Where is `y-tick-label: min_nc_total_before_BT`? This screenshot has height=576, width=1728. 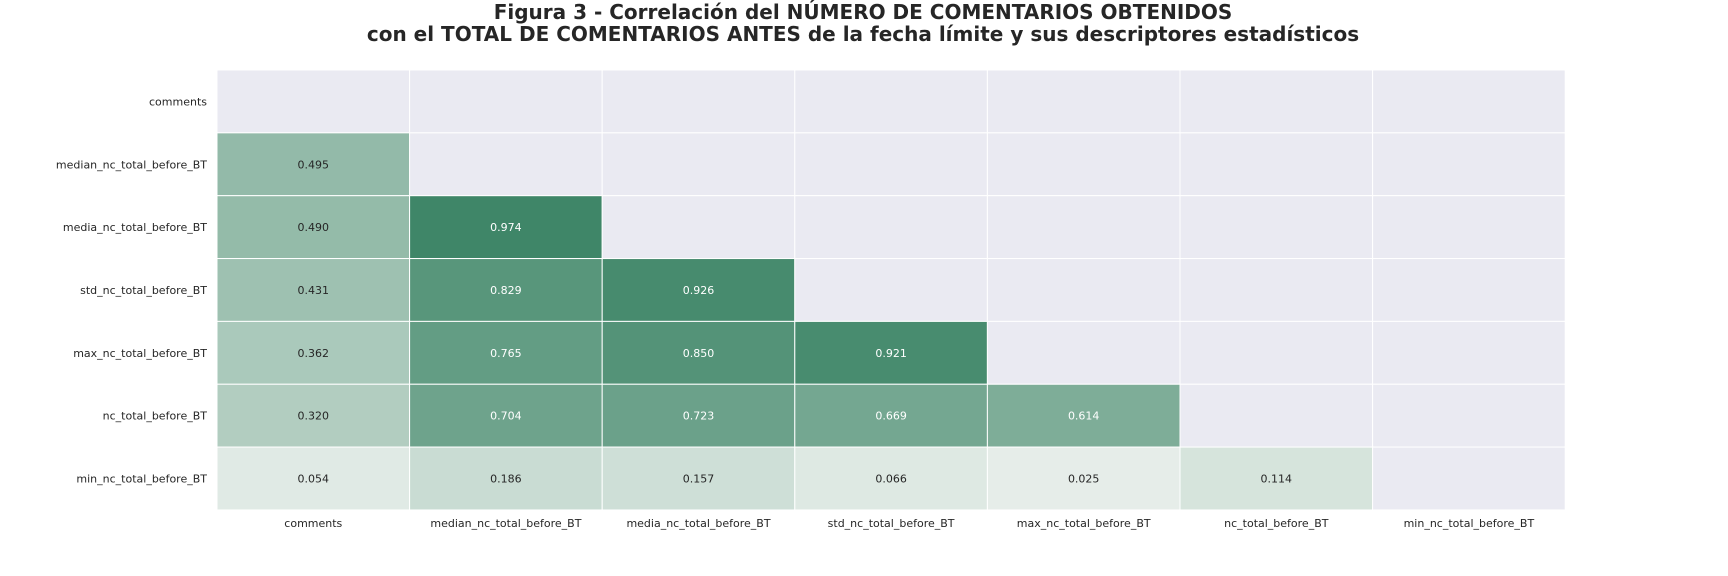 y-tick-label: min_nc_total_before_BT is located at coordinates (141, 479).